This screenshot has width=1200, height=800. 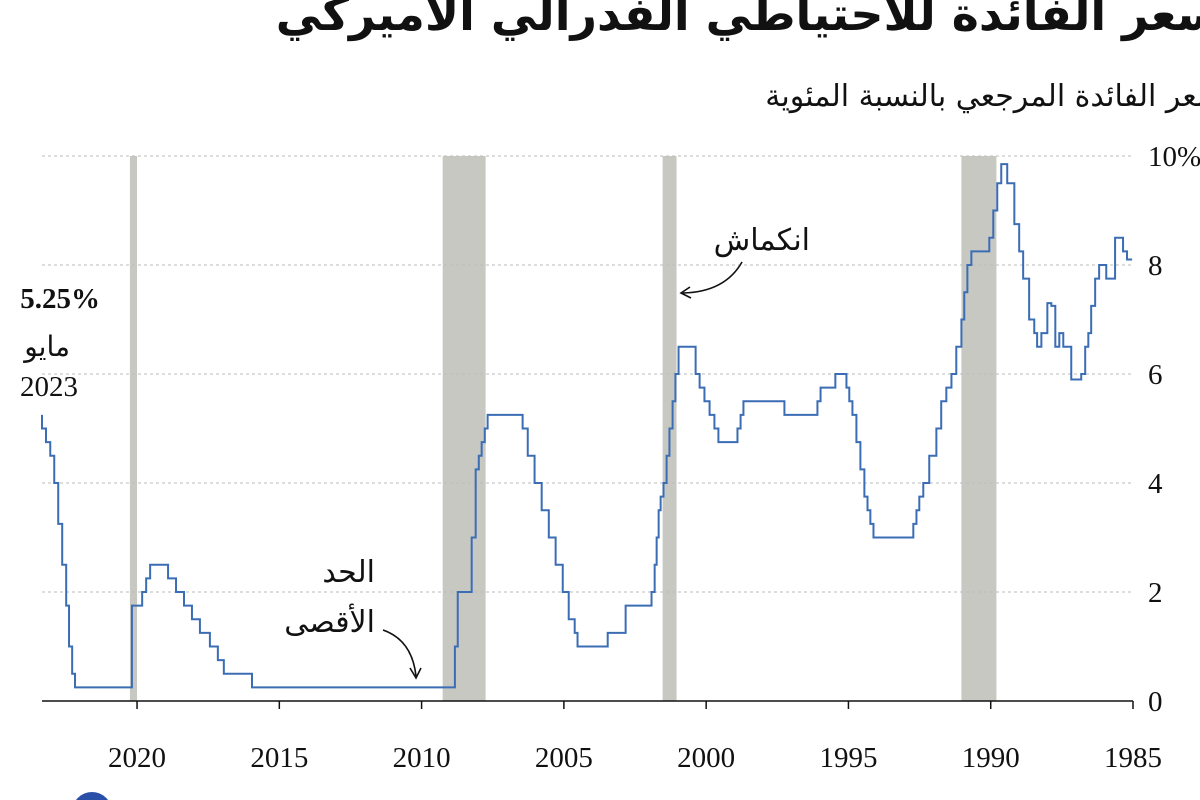 What do you see at coordinates (685, 292) in the screenshot?
I see `recession-arrowhead` at bounding box center [685, 292].